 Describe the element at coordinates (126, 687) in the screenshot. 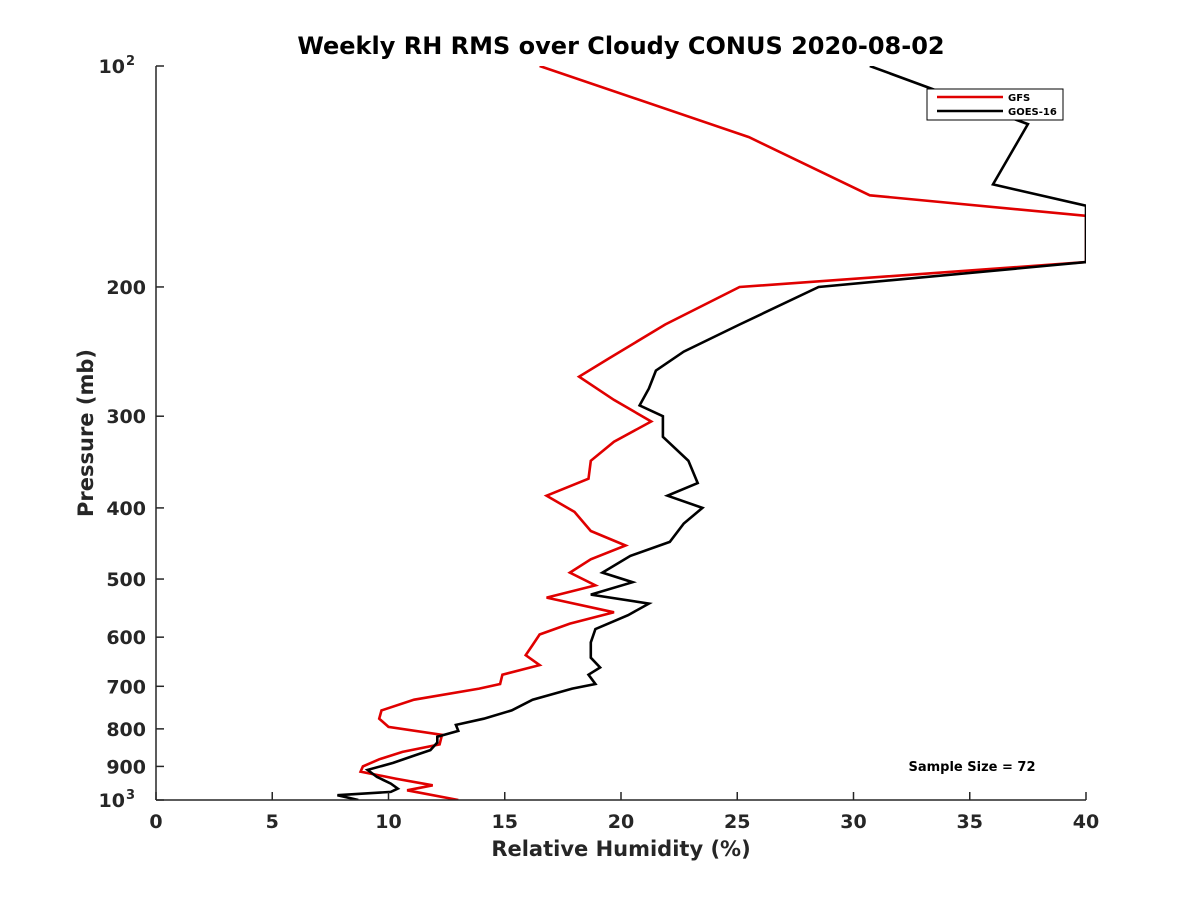

I see `y-tick-label: 700` at that location.